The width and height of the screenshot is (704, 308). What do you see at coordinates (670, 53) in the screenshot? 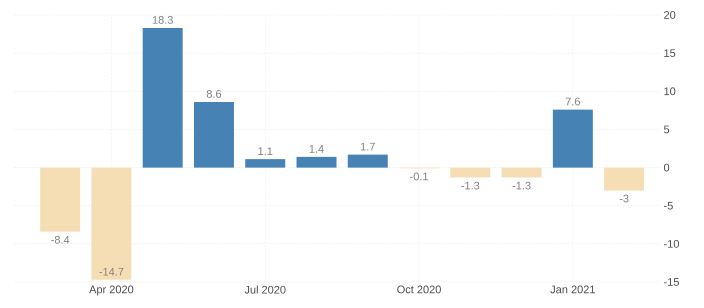
I see `y-tick-label: 15` at bounding box center [670, 53].